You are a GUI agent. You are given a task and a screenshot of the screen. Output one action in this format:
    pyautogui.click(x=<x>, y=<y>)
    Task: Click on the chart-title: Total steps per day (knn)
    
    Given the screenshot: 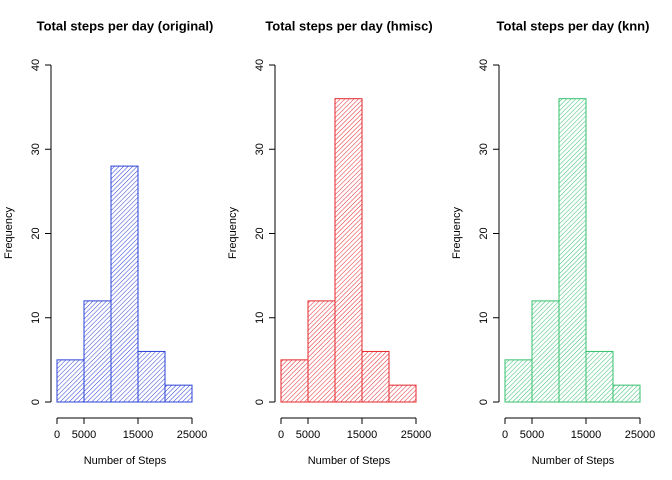 What is the action you would take?
    pyautogui.click(x=573, y=25)
    